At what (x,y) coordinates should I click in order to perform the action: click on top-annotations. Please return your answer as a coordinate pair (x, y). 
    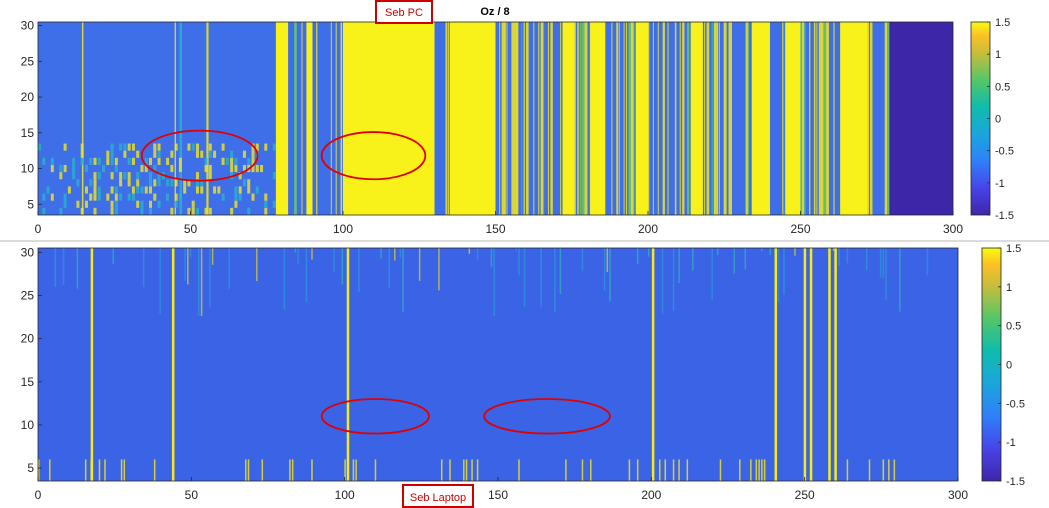
    Looking at the image, I should click on (283, 155).